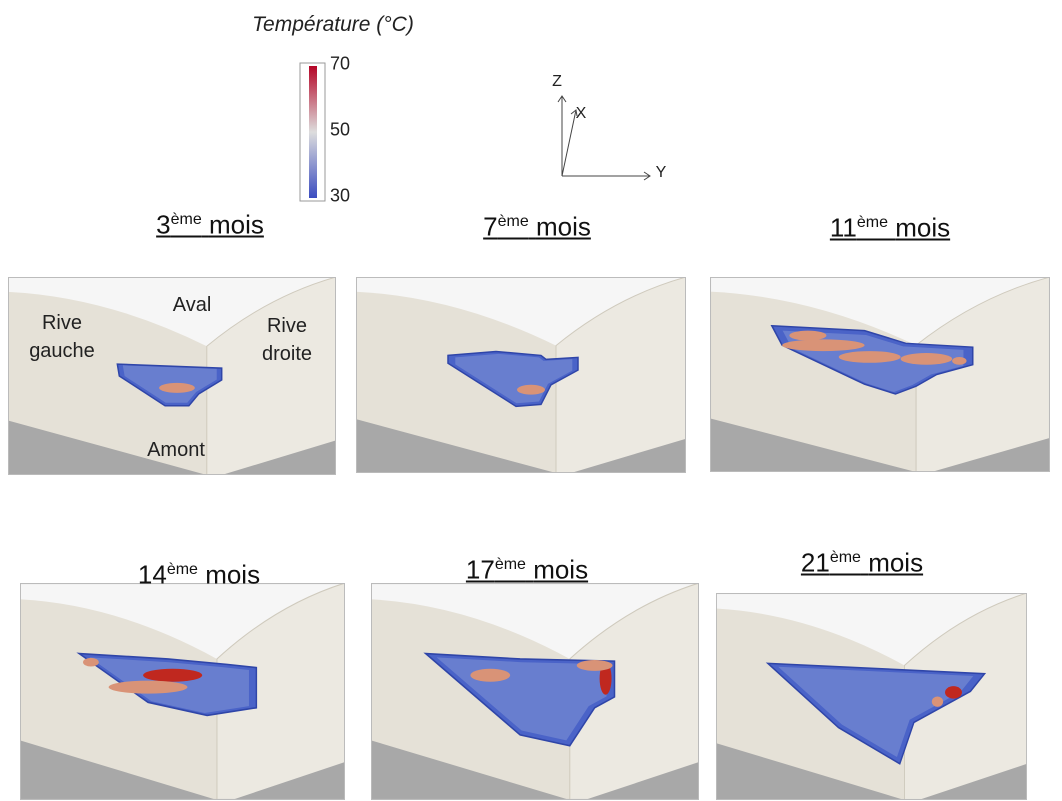  Describe the element at coordinates (862, 563) in the screenshot. I see `panel-title: 21ème mois` at that location.